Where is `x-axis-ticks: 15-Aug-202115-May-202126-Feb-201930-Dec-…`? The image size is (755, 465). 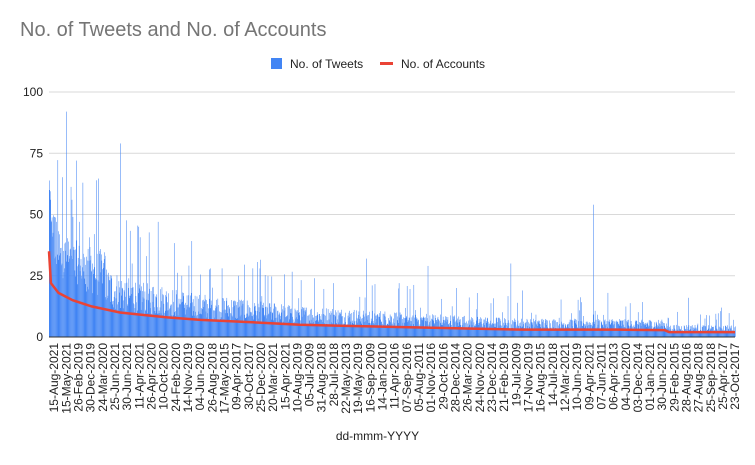
x-axis-ticks: 15-Aug-202115-May-202126-Feb-201930-Dec-… is located at coordinates (394, 378).